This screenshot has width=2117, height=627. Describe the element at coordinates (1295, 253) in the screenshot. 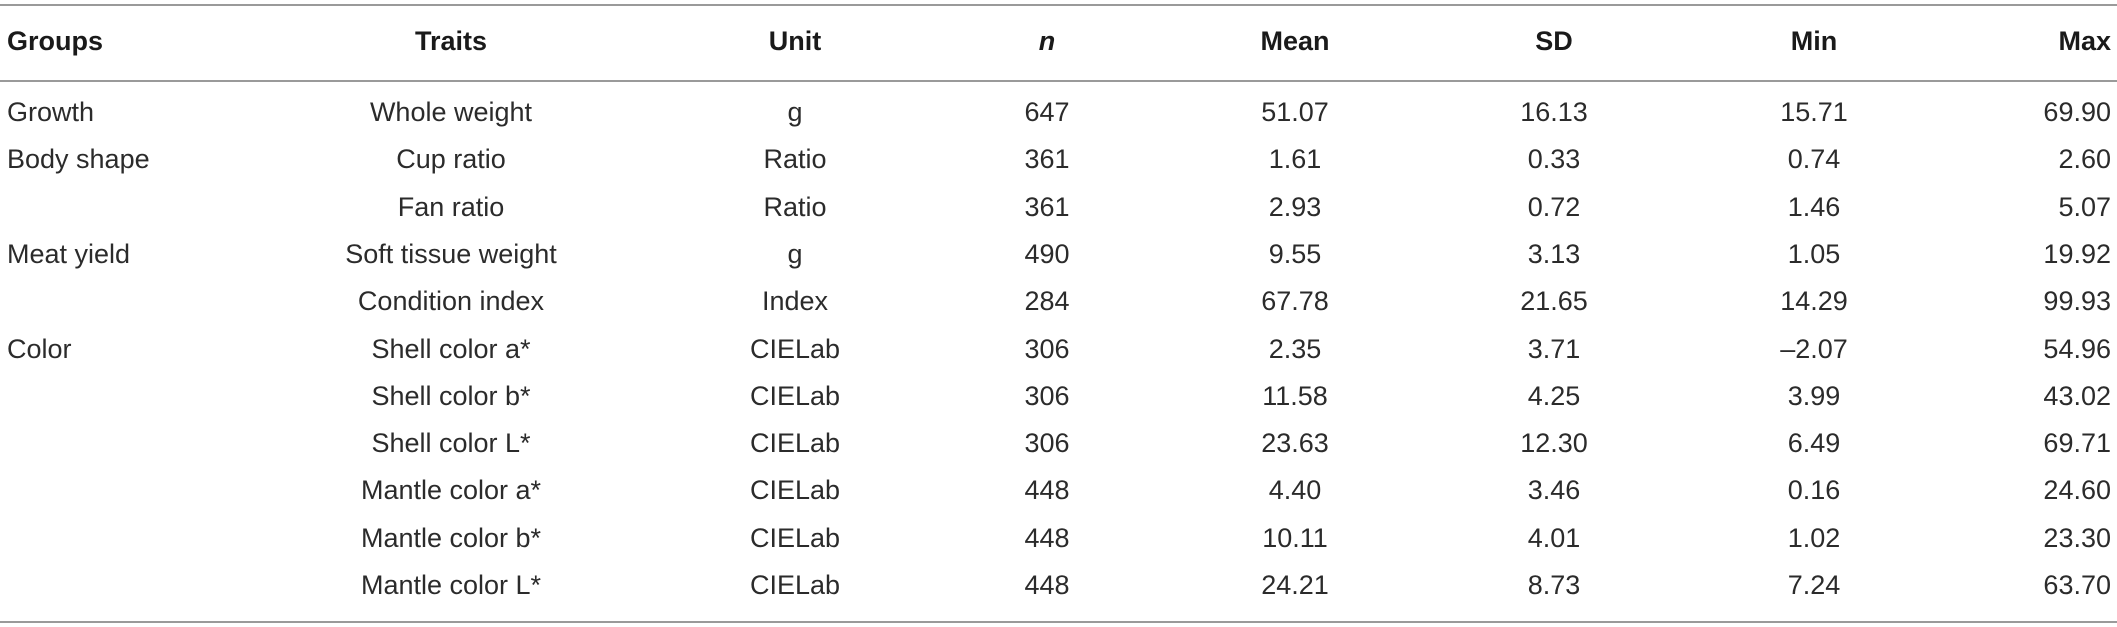

I see `cell-mean: 9.55` at that location.